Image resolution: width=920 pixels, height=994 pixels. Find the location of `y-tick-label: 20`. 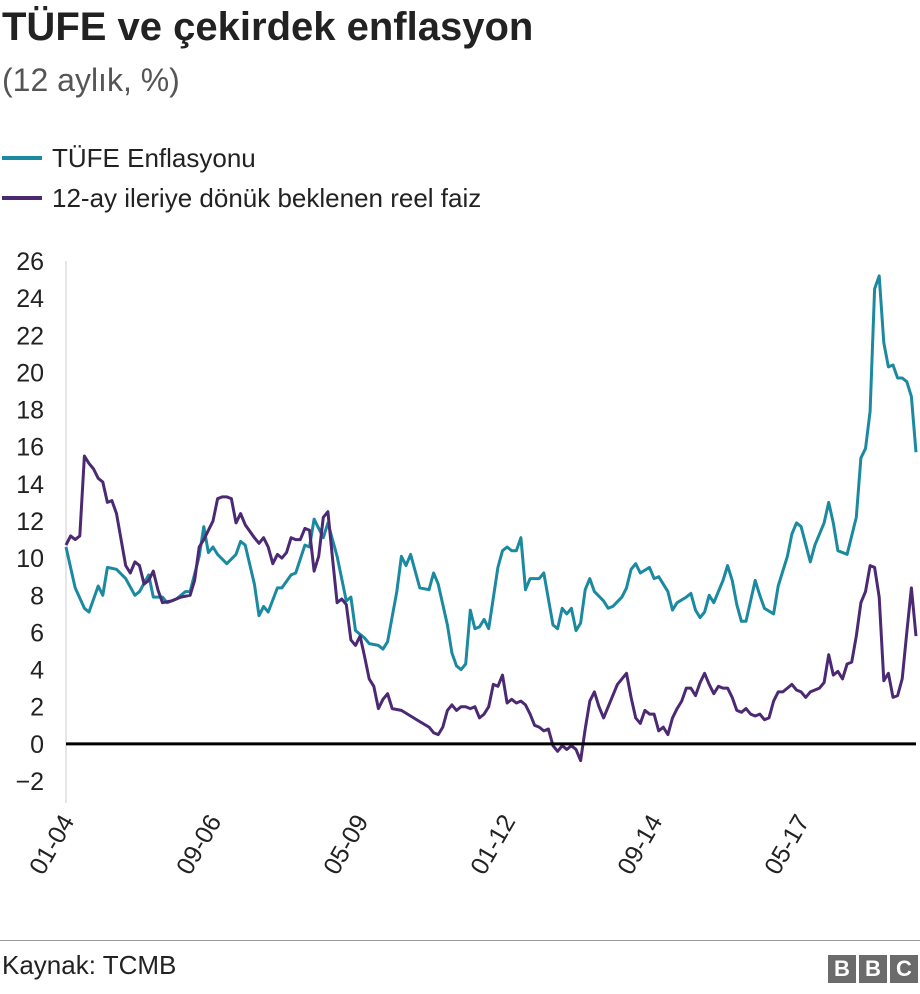

y-tick-label: 20 is located at coordinates (30, 373).